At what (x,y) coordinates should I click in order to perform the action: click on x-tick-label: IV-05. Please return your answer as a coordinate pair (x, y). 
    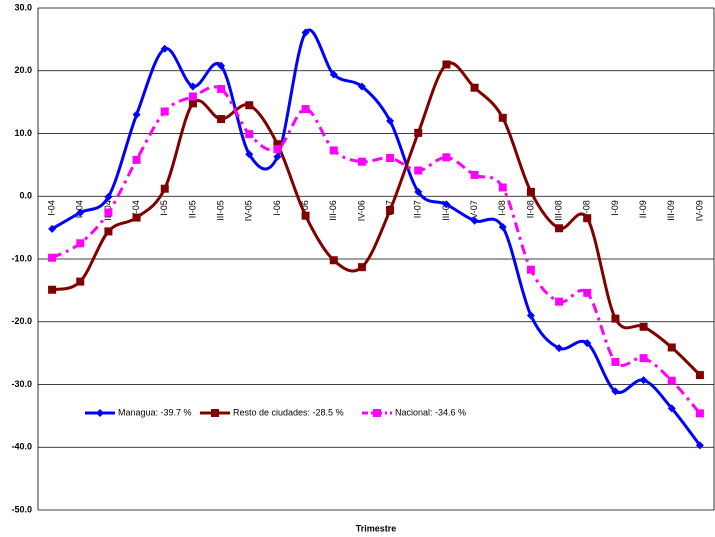
    Looking at the image, I should click on (249, 210).